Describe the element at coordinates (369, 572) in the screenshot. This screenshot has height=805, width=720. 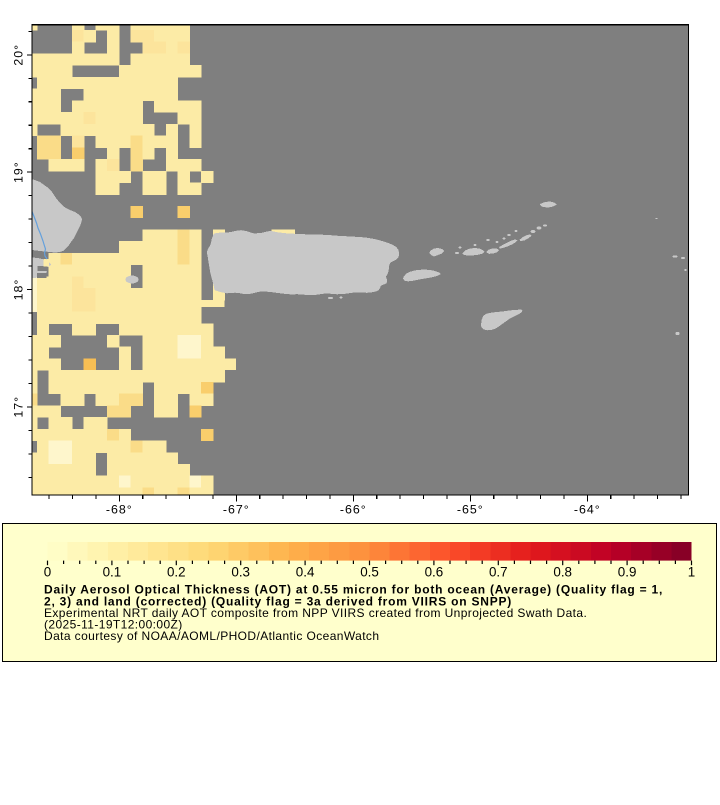
I see `svg-text: 0.5` at that location.